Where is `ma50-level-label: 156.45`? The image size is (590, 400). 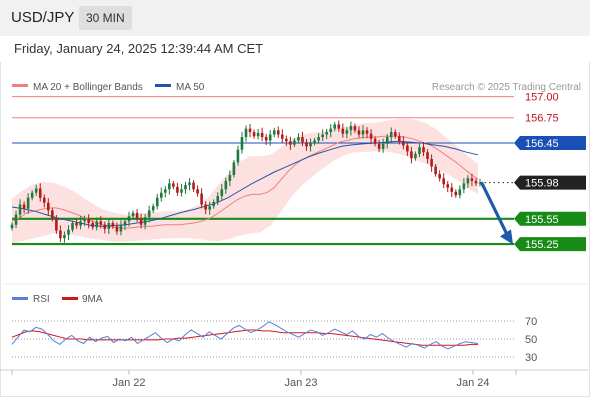
ma50-level-label: 156.45 is located at coordinates (542, 144).